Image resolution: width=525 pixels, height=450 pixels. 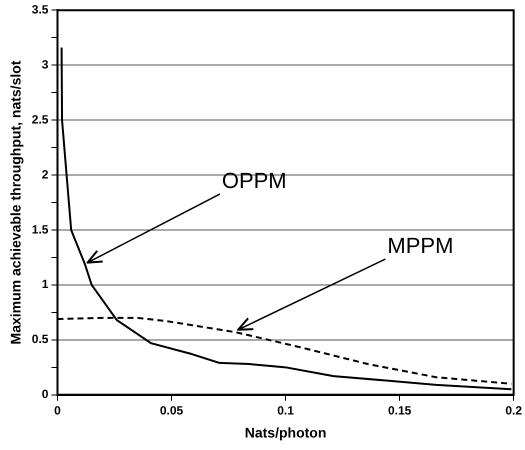 I want to click on annotation: MPPM, so click(x=420, y=245).